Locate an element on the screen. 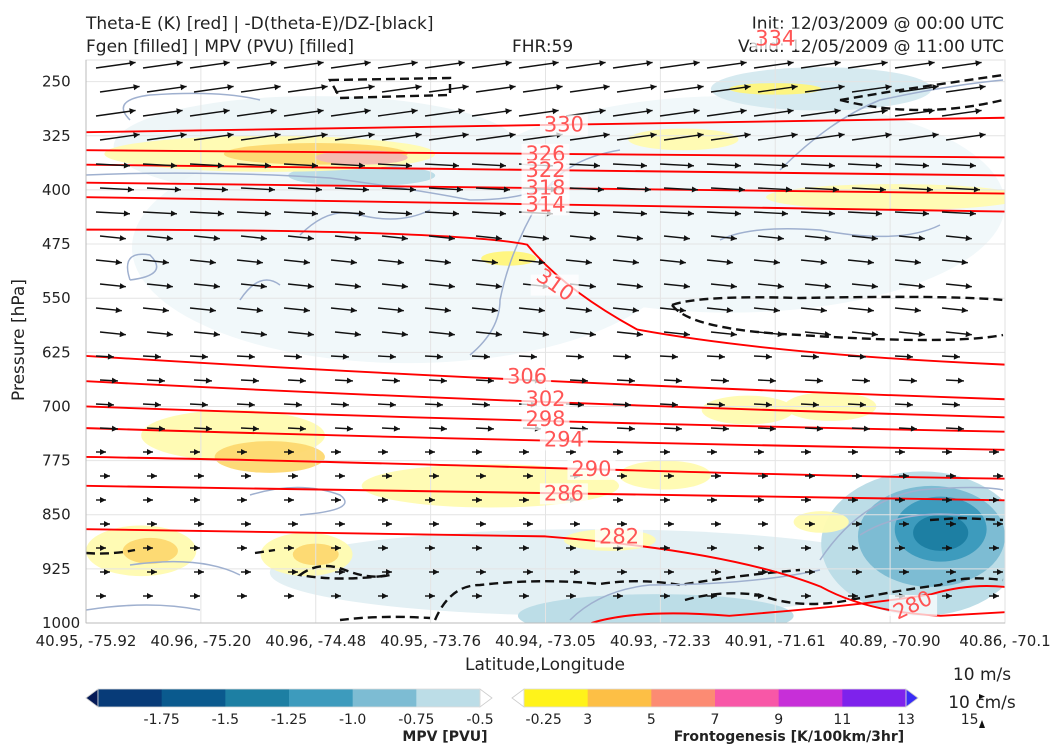 The image size is (1050, 750). colorbar-tick-0: 3 is located at coordinates (587, 720).